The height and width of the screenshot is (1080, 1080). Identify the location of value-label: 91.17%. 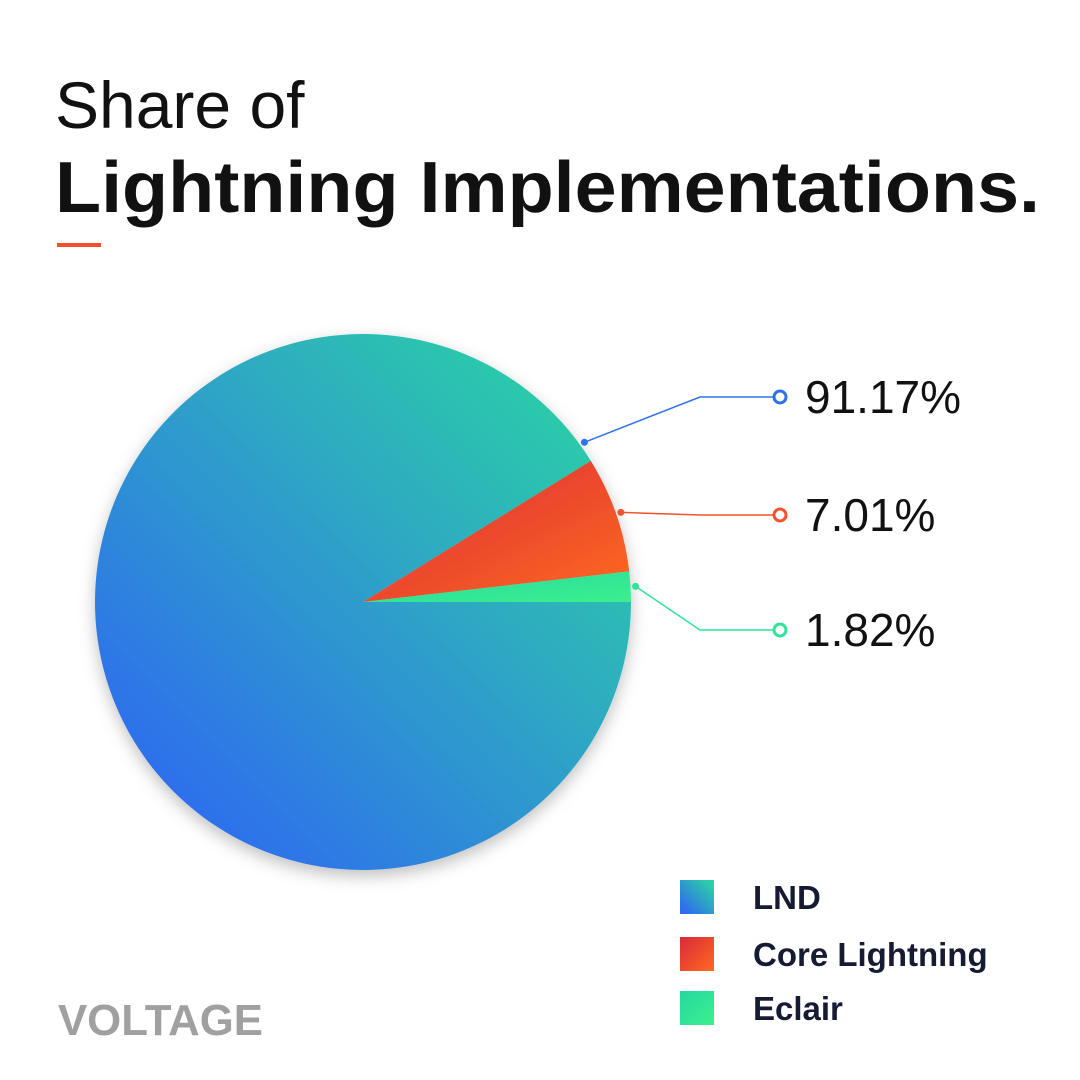
(883, 397).